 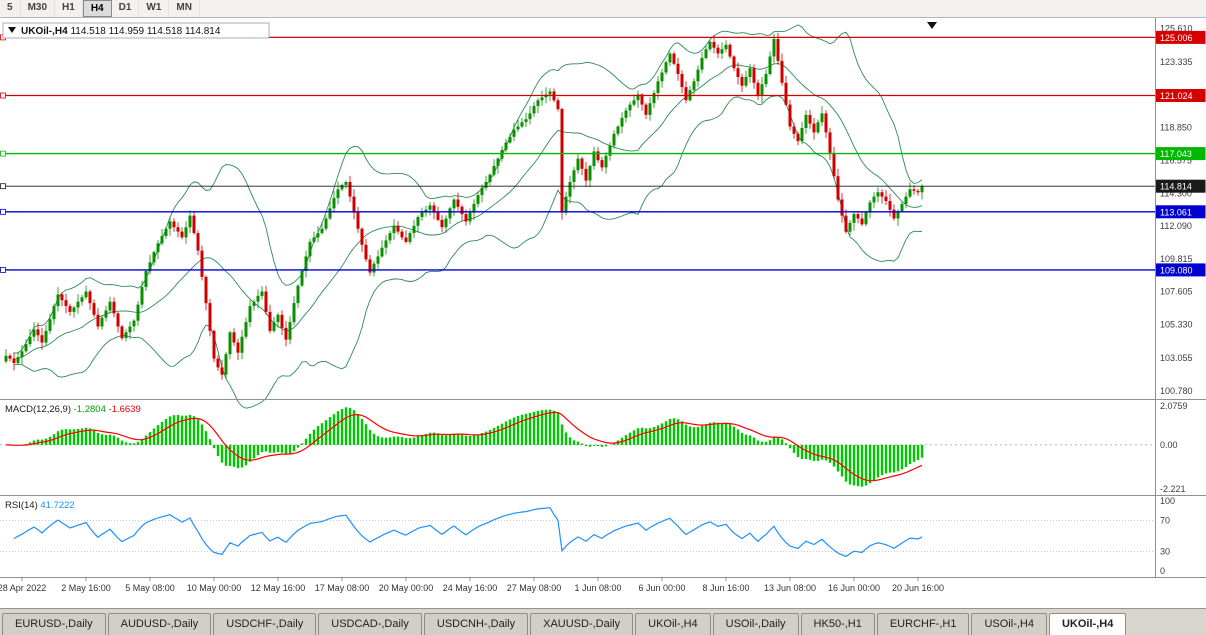 What do you see at coordinates (370, 624) in the screenshot?
I see `chart-tab-usdcad-daily: USDCAD-,Daily` at bounding box center [370, 624].